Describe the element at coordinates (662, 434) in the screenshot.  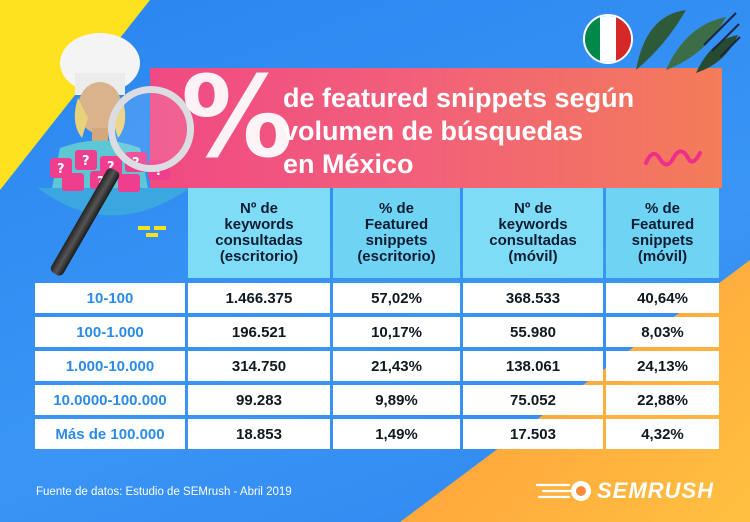
I see `cell-r5-c4: 4,32%` at that location.